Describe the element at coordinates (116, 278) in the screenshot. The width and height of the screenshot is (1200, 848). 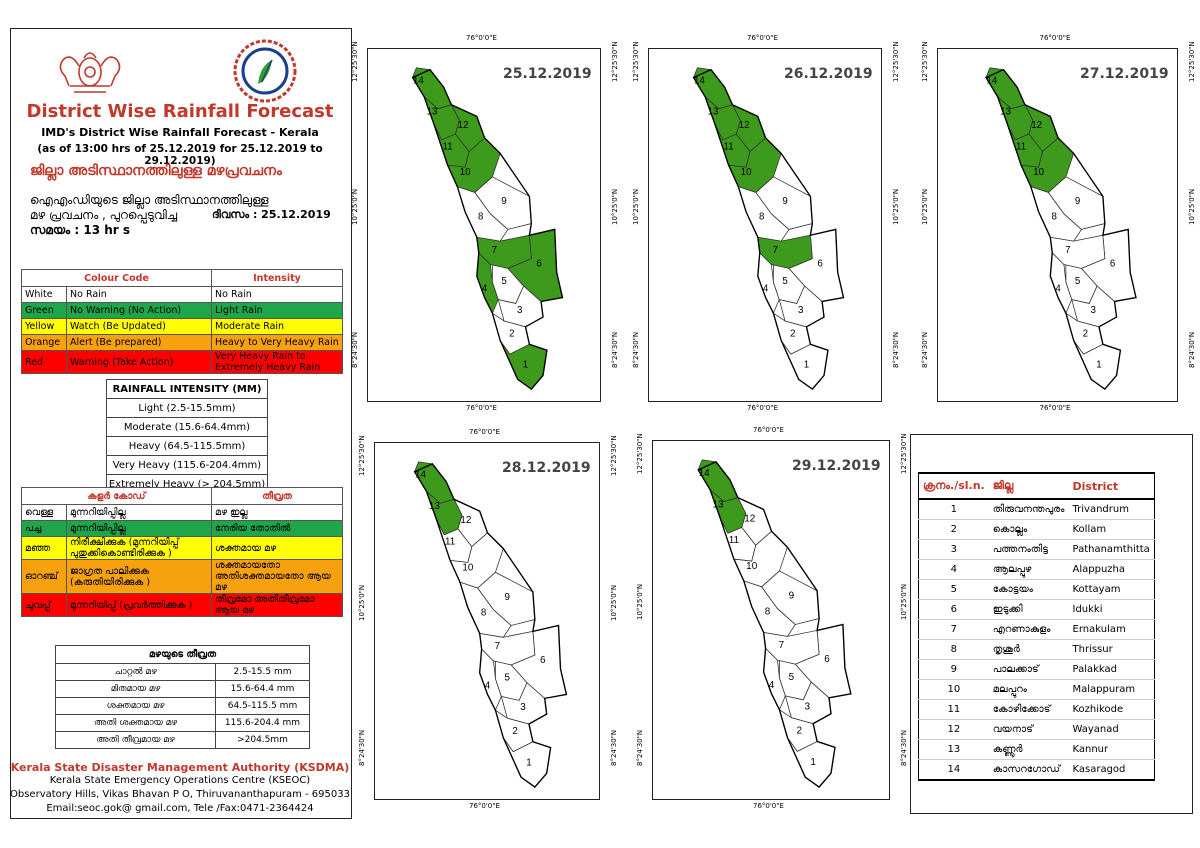
I see `colour-code-header: Colour Code` at that location.